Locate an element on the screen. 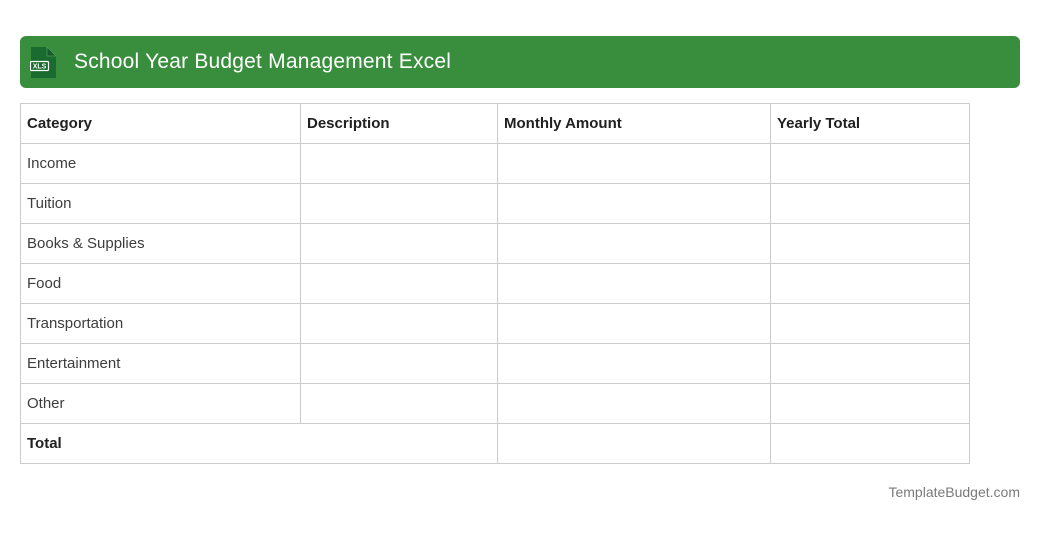  table-row: Food is located at coordinates (495, 283).